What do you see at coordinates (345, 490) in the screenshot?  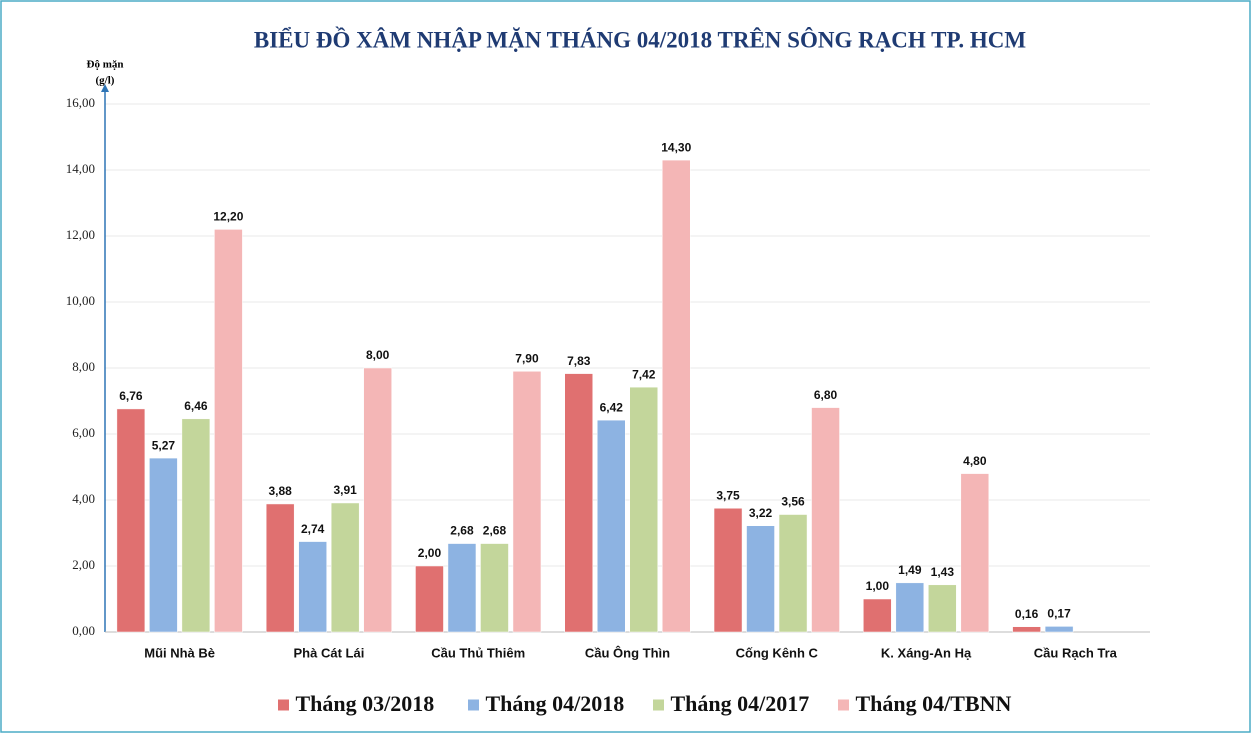 I see `value-label: 3,91` at bounding box center [345, 490].